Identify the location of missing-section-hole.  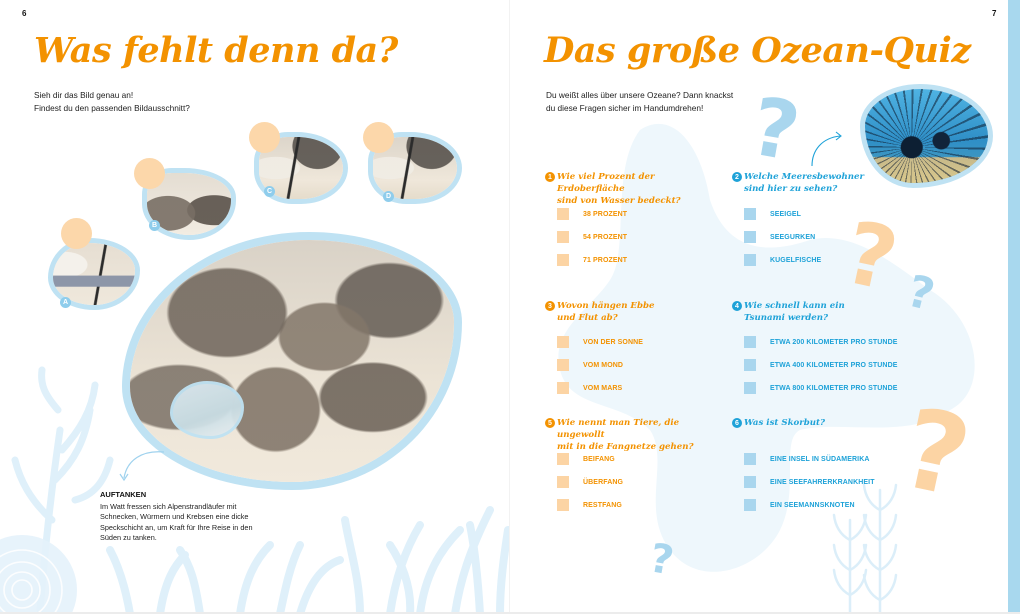
(207, 410).